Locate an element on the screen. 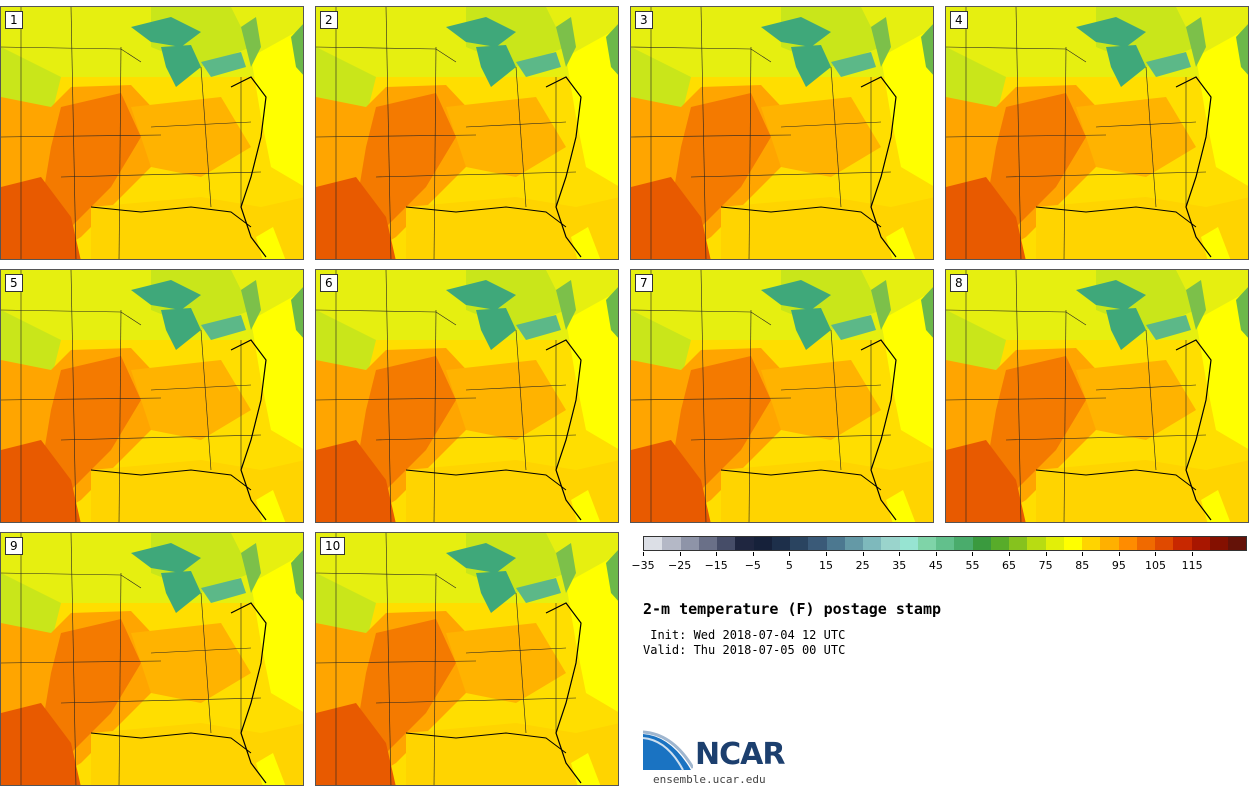  colorbar-tick-label: 105 is located at coordinates (1155, 565).